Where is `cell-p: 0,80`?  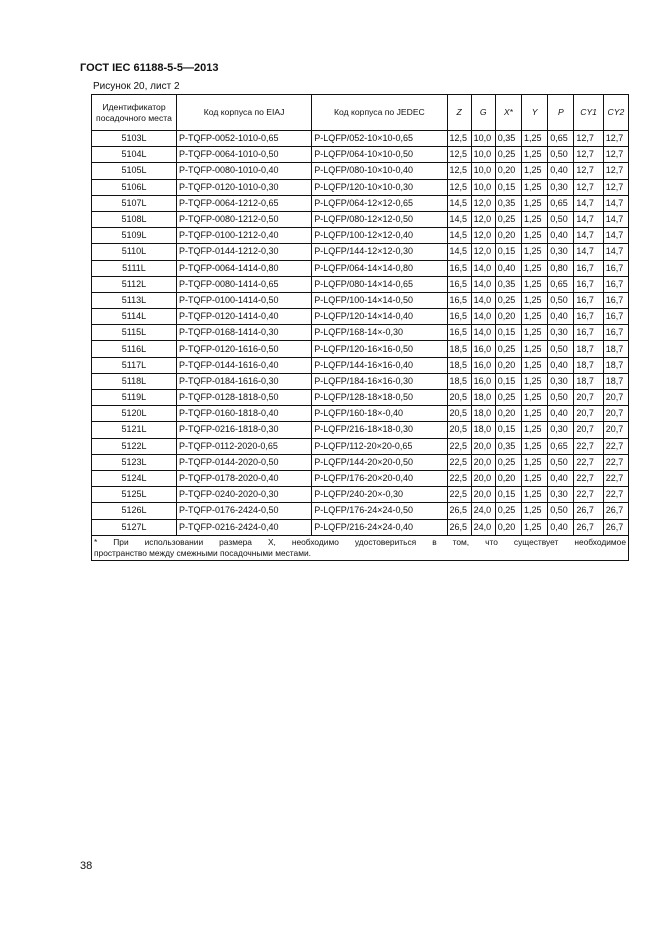 cell-p: 0,80 is located at coordinates (561, 268).